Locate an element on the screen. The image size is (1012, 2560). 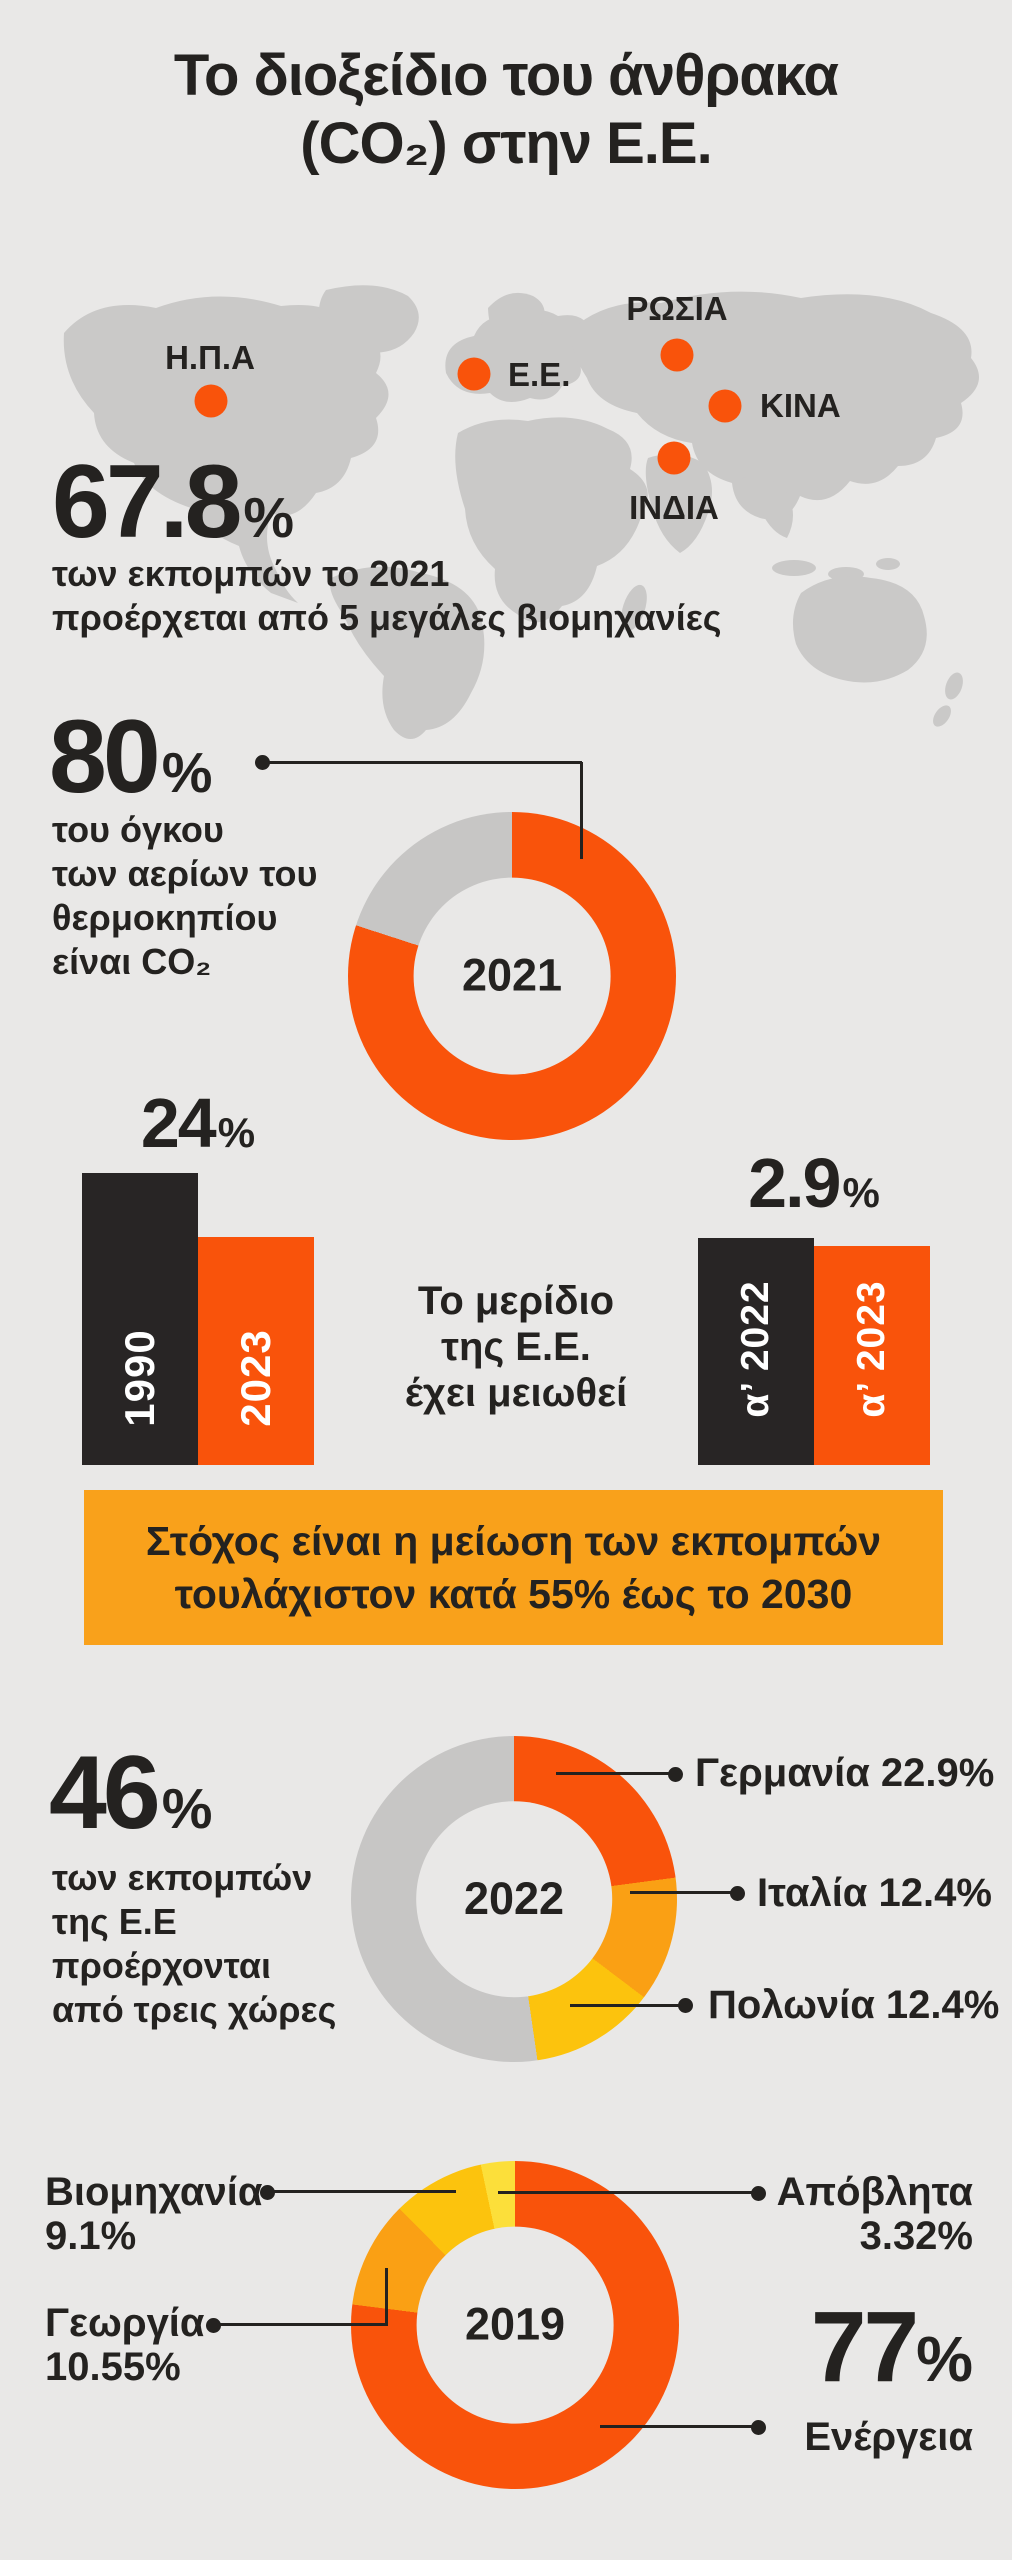
callout-industry-name: Βιομηχανία is located at coordinates (154, 2192).